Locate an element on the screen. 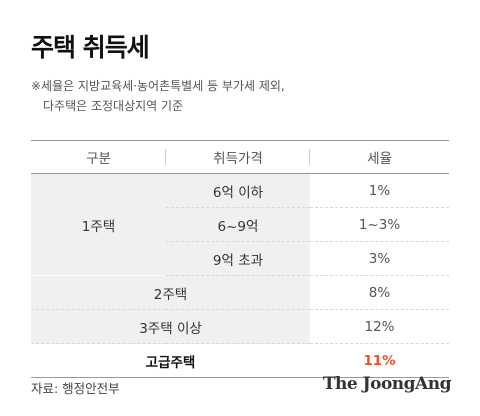 This screenshot has height=416, width=480. table-row: 고급주택 11% is located at coordinates (240, 360).